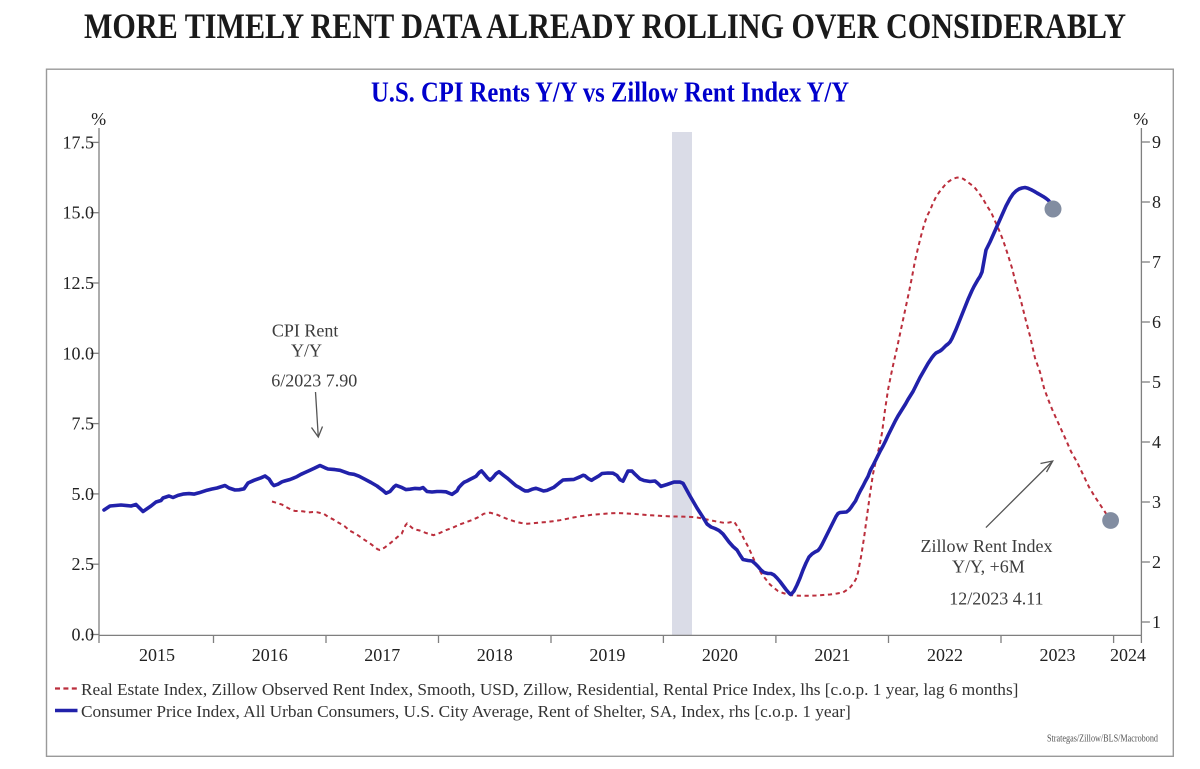  What do you see at coordinates (1156, 442) in the screenshot?
I see `svg-text: 4` at bounding box center [1156, 442].